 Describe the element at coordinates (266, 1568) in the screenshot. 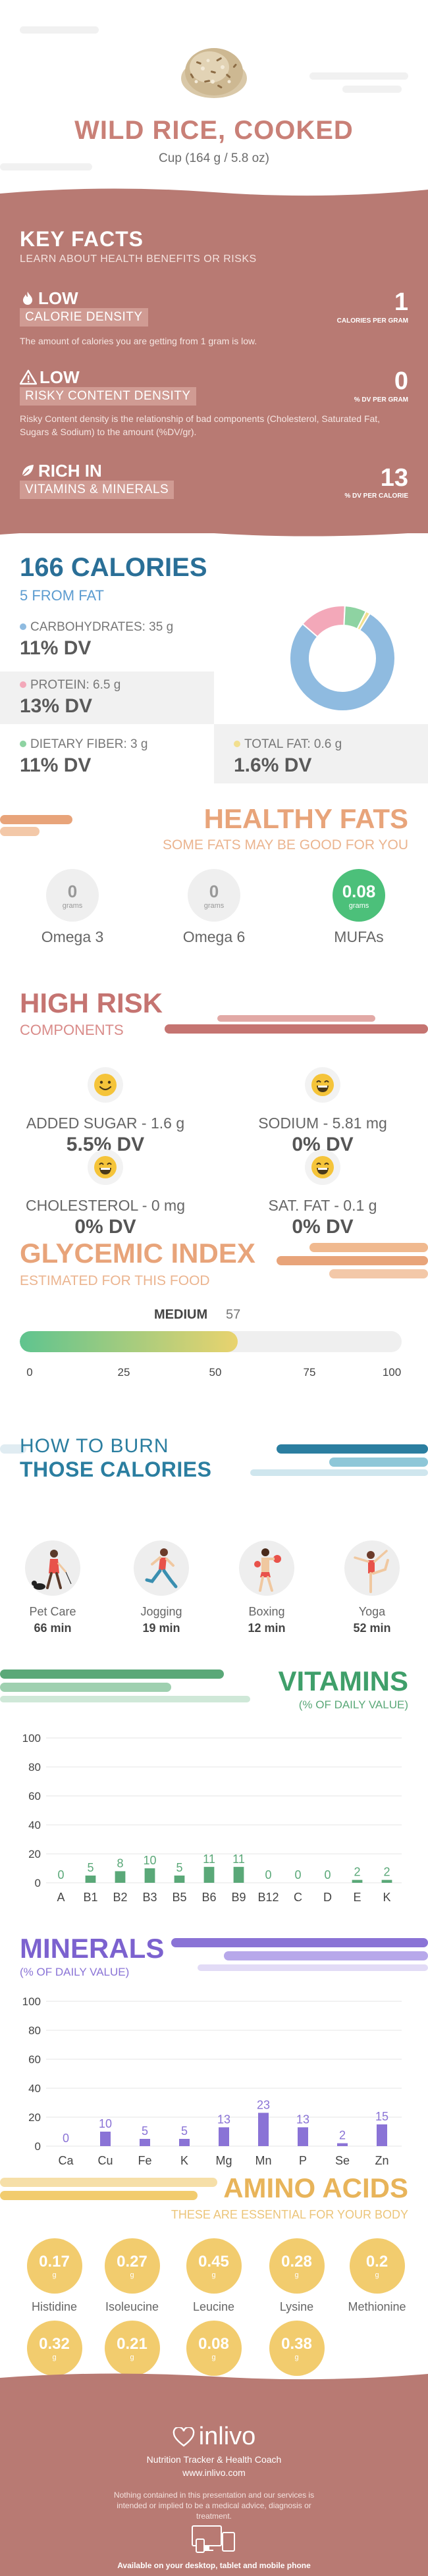

I see `boxing-icon` at that location.